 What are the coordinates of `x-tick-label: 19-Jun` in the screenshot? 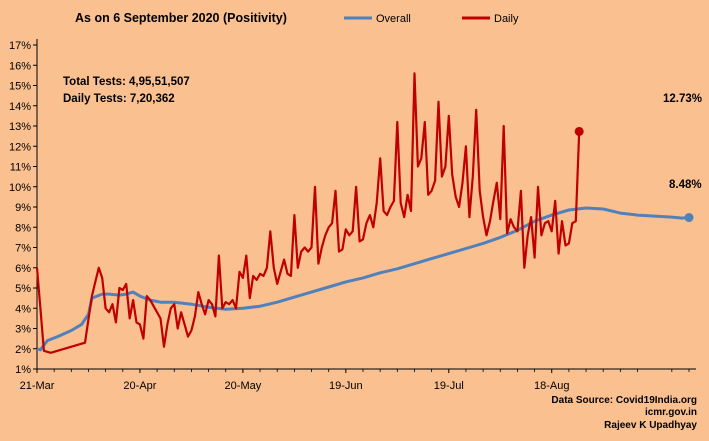 It's located at (346, 386).